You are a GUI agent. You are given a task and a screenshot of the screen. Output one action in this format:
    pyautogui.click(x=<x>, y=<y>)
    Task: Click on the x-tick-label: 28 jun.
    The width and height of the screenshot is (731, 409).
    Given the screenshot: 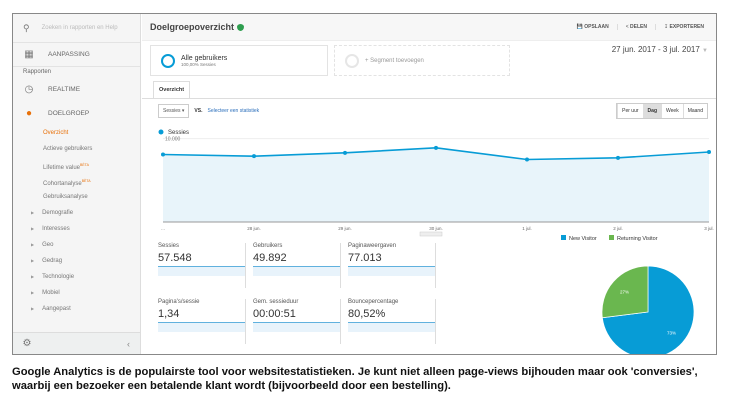 What is the action you would take?
    pyautogui.click(x=254, y=228)
    